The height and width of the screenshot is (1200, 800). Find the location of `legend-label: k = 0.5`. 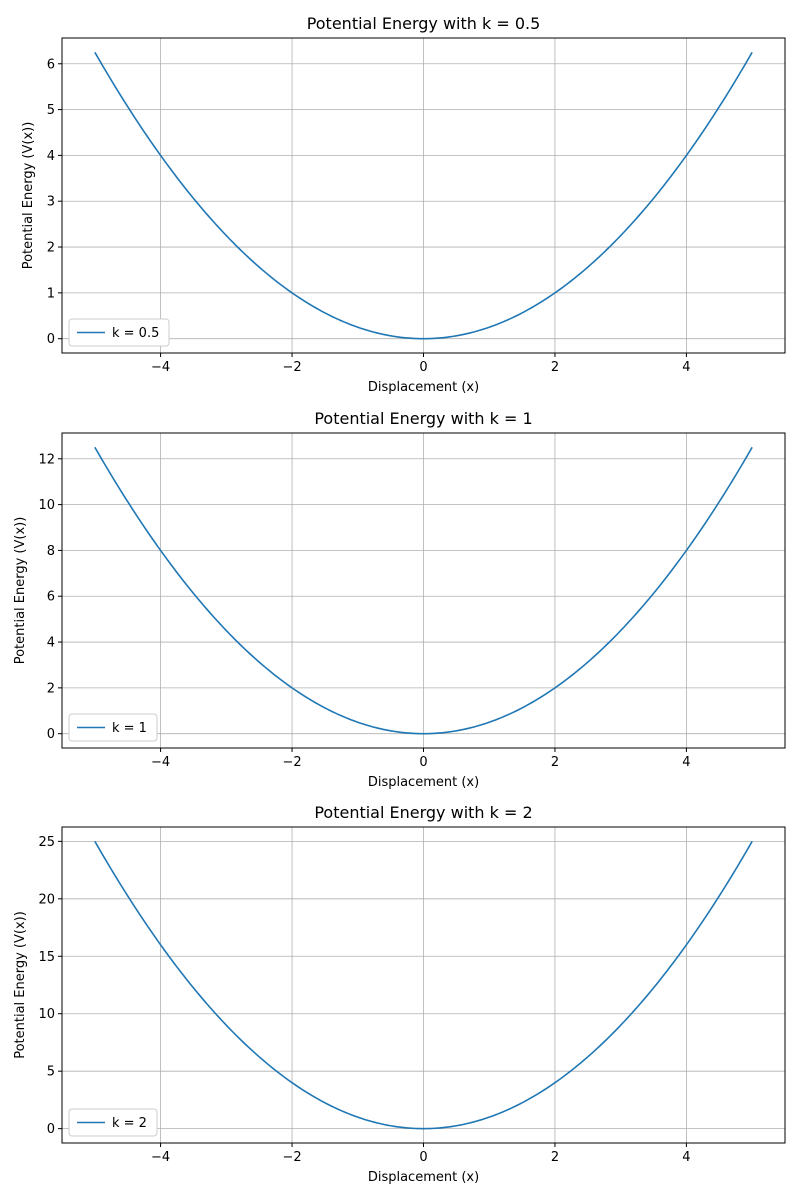

legend-label: k = 0.5 is located at coordinates (135, 333).